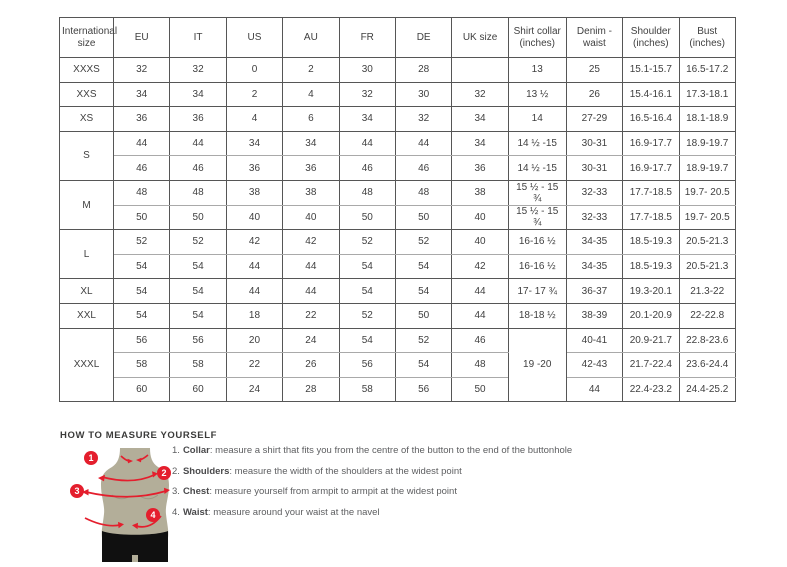  What do you see at coordinates (141, 389) in the screenshot?
I see `data-cell: 60` at bounding box center [141, 389].